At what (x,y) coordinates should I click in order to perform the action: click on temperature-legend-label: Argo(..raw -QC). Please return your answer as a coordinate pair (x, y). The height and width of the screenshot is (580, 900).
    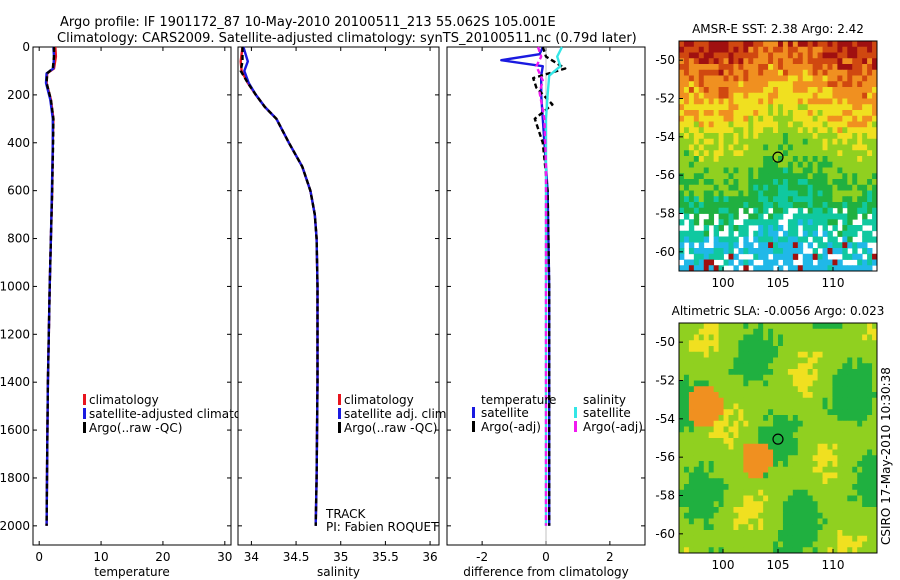
    Looking at the image, I should click on (135, 428).